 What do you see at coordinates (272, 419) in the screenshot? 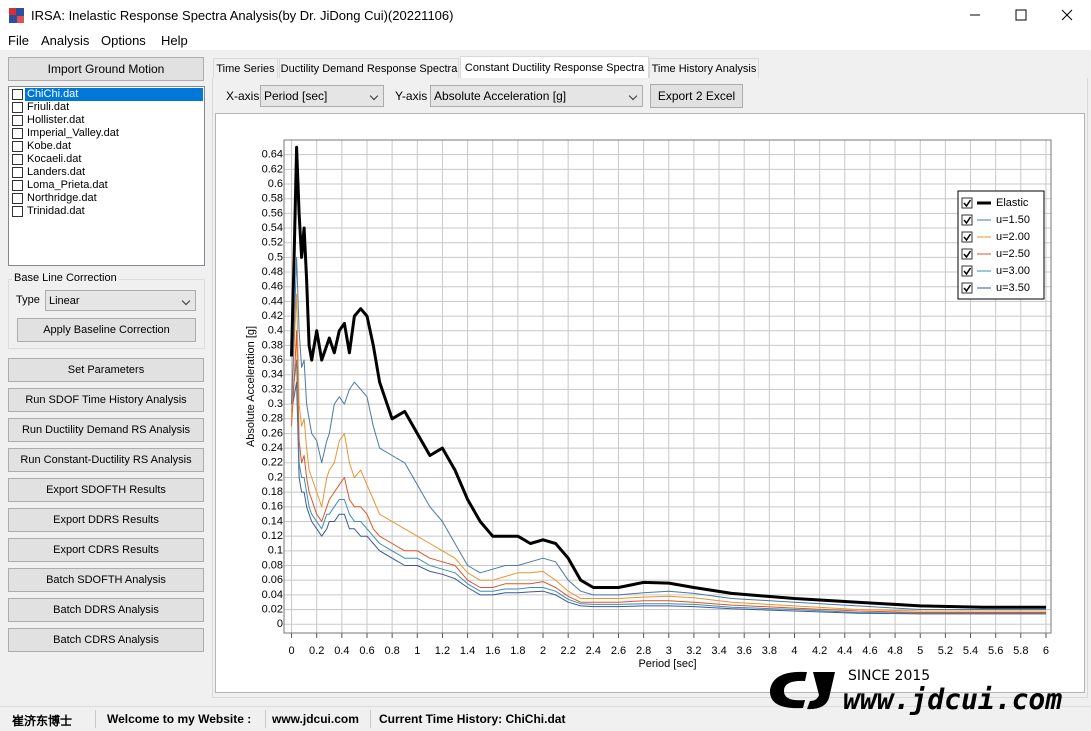
I see `y-tick-label: 0.28` at bounding box center [272, 419].